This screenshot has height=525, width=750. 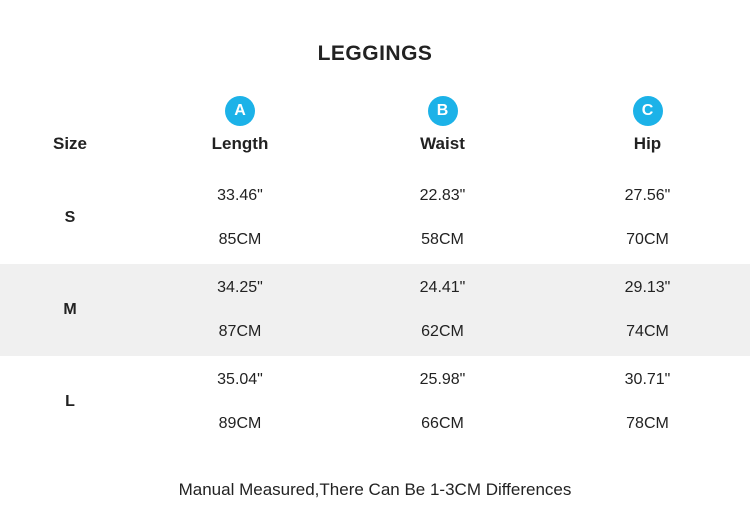 I want to click on value-inches: 22.83", so click(x=442, y=195).